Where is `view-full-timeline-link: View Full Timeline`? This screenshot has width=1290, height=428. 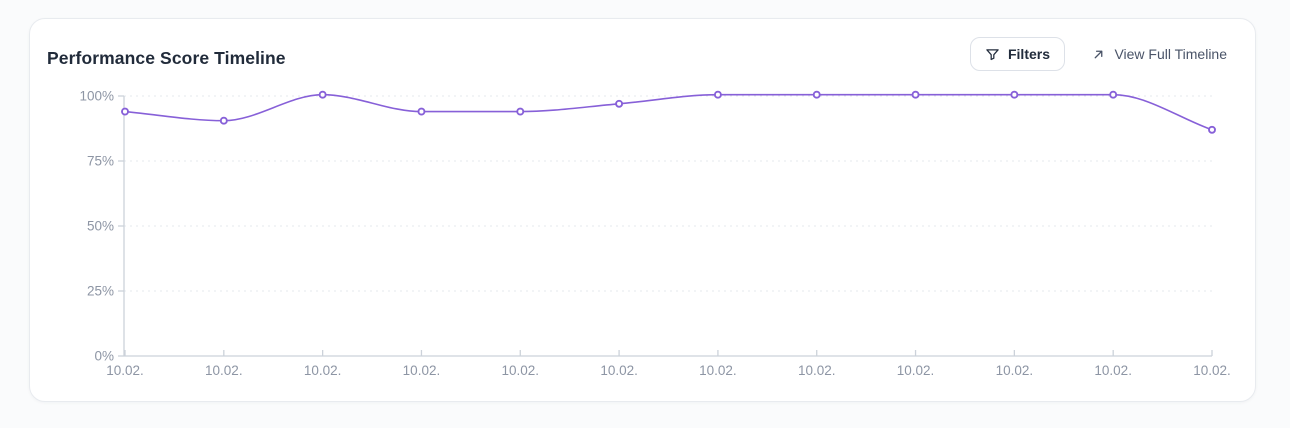 view-full-timeline-link: View Full Timeline is located at coordinates (1159, 54).